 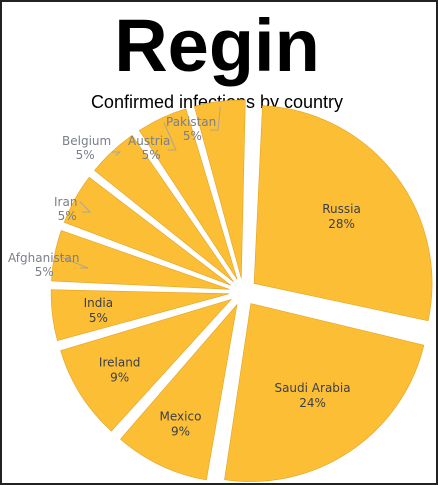 I want to click on leader-line-austria, so click(x=170, y=136).